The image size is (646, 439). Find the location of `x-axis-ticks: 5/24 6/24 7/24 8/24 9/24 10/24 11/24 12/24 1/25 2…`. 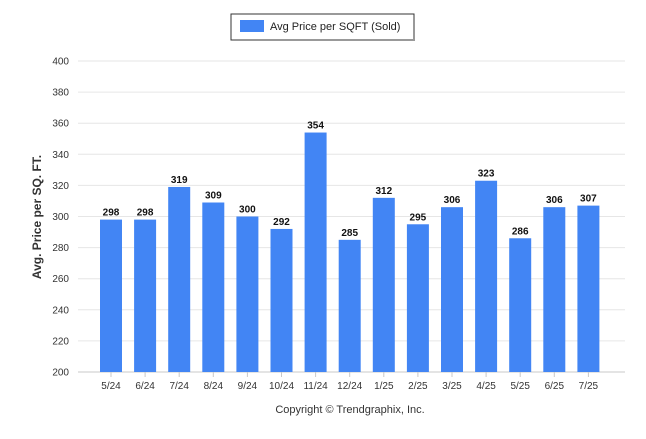

x-axis-ticks: 5/24 6/24 7/24 8/24 9/24 10/24 11/24 12/24 1/25 2… is located at coordinates (350, 382).